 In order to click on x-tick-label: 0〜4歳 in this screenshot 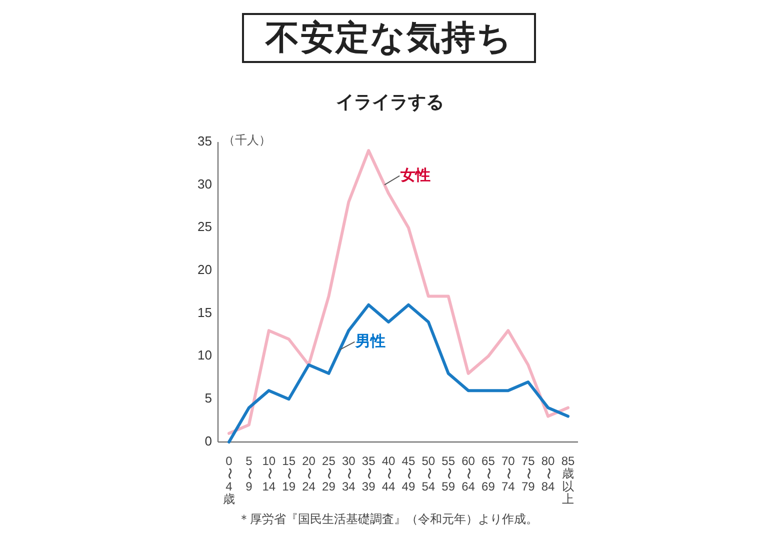, I will do `click(229, 480)`.